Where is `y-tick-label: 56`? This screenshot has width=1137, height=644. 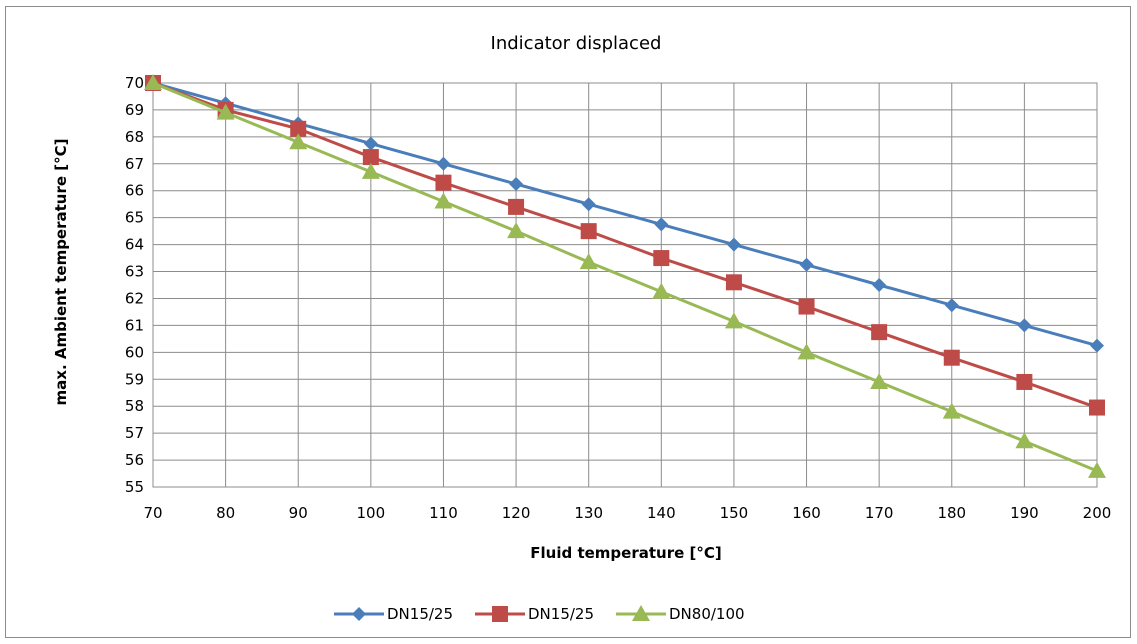 y-tick-label: 56 is located at coordinates (134, 460).